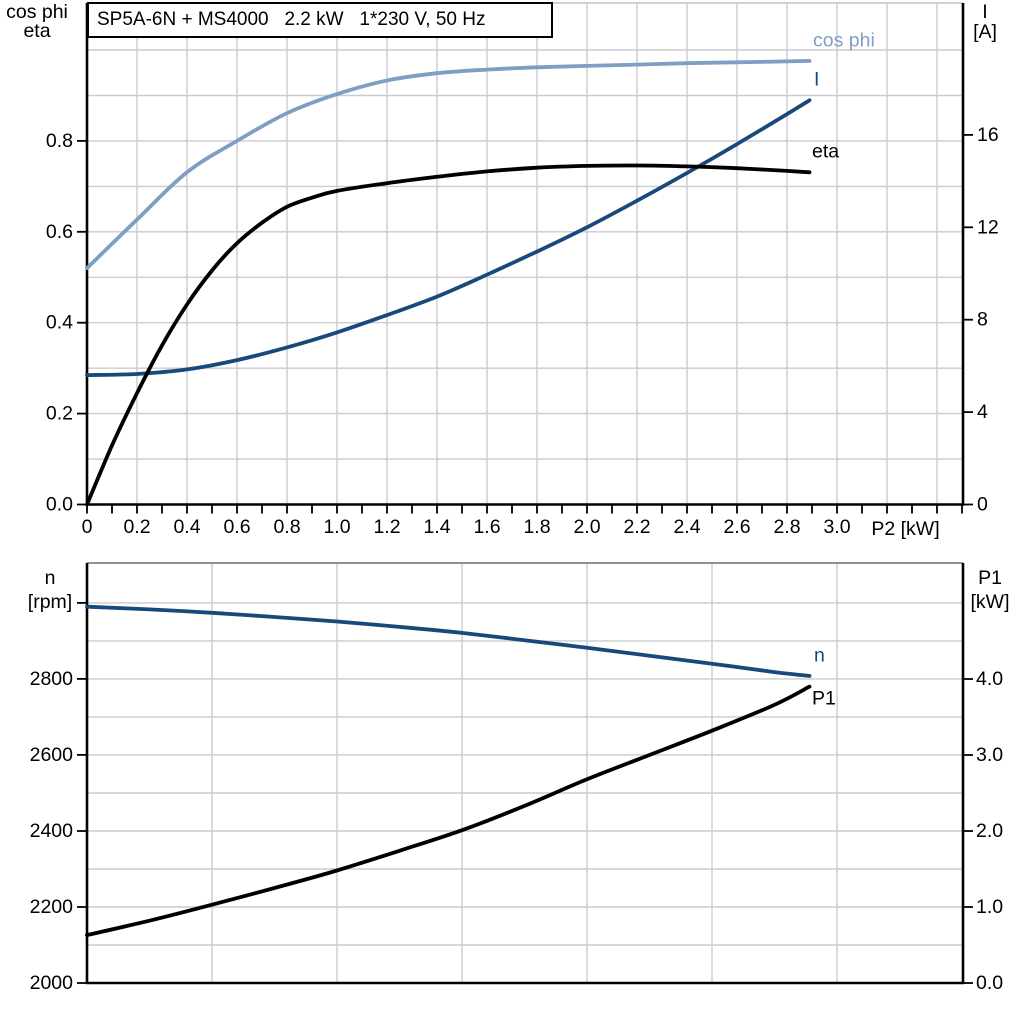  What do you see at coordinates (52, 831) in the screenshot?
I see `left-tick-label: 2400` at bounding box center [52, 831].